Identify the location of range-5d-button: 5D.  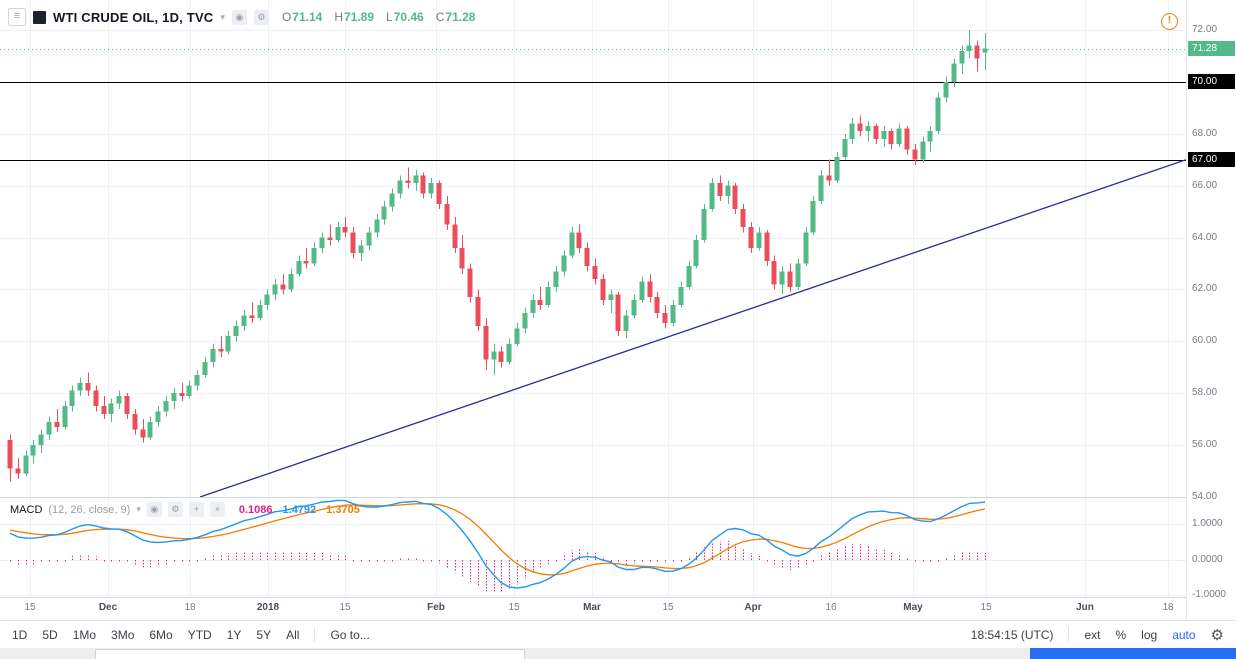
(50, 634).